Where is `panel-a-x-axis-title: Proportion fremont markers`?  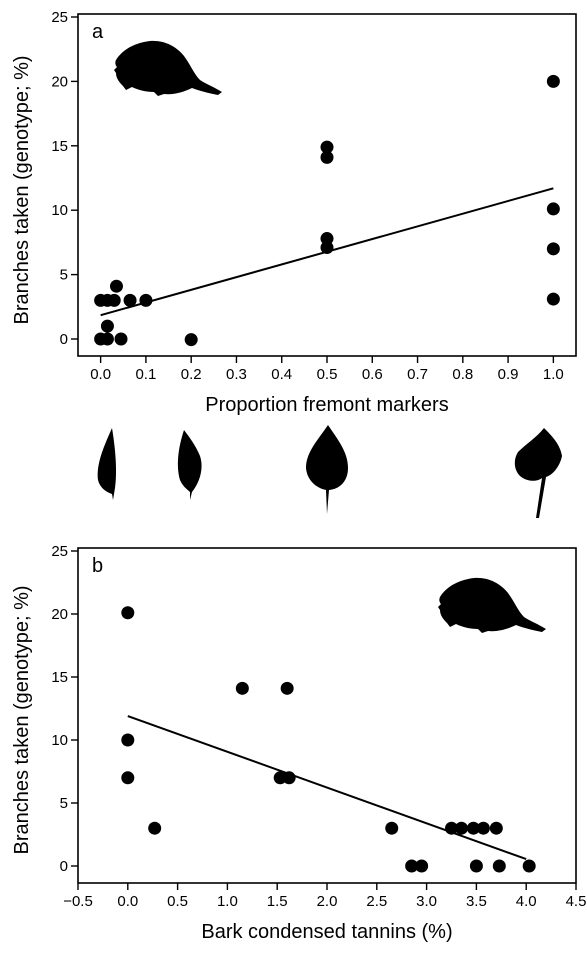 panel-a-x-axis-title: Proportion fremont markers is located at coordinates (326, 405).